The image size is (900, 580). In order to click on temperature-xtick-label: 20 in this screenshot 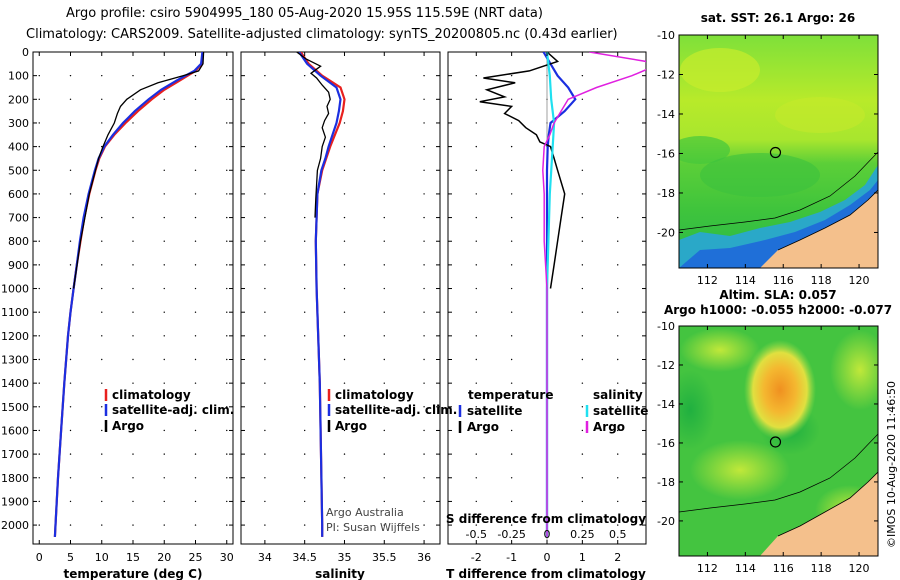, I will do `click(164, 557)`.